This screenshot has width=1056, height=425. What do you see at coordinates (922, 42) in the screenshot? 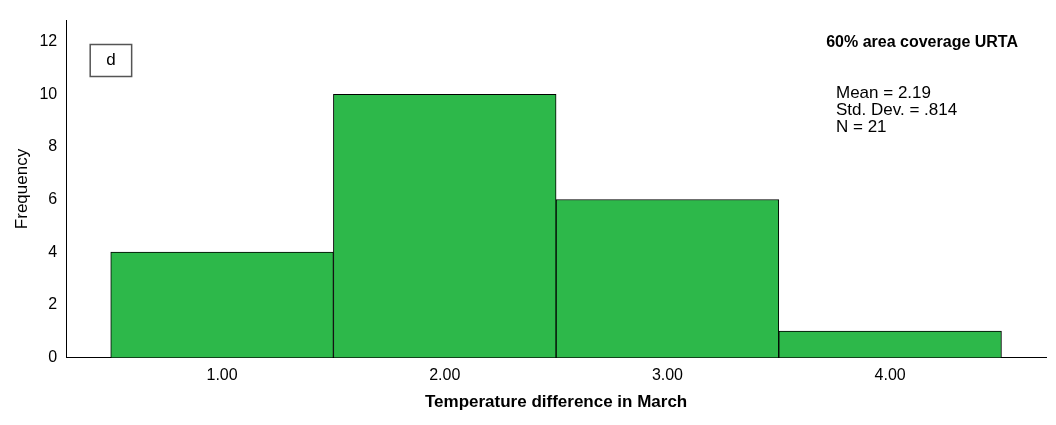
I see `text: 60% area coverage URTA` at bounding box center [922, 42].